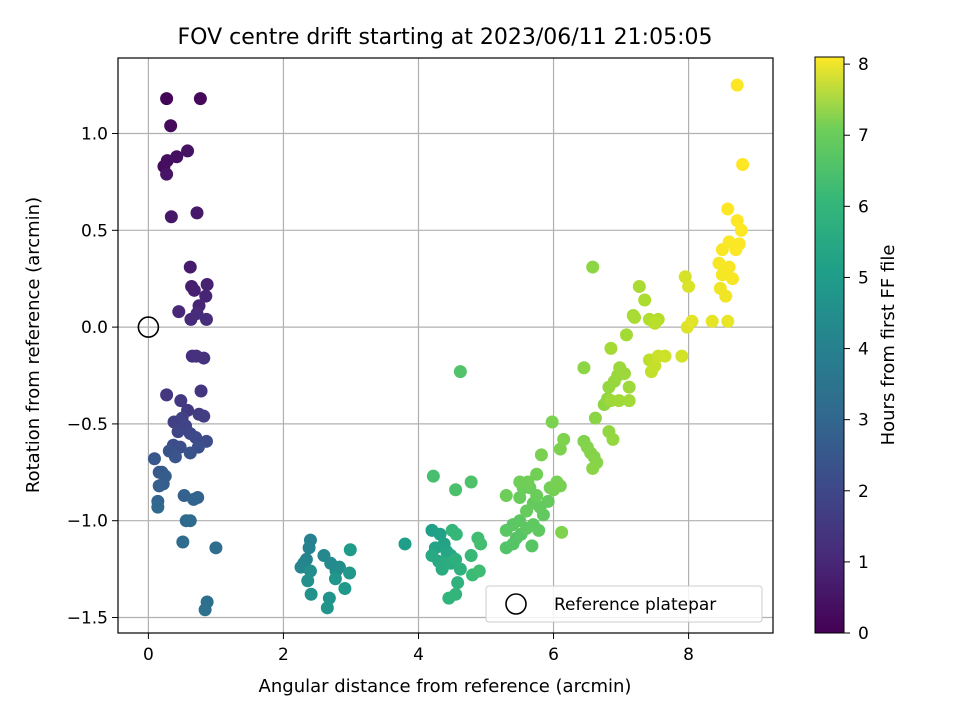  What do you see at coordinates (863, 421) in the screenshot?
I see `colorbar-tick-label: 3` at bounding box center [863, 421].